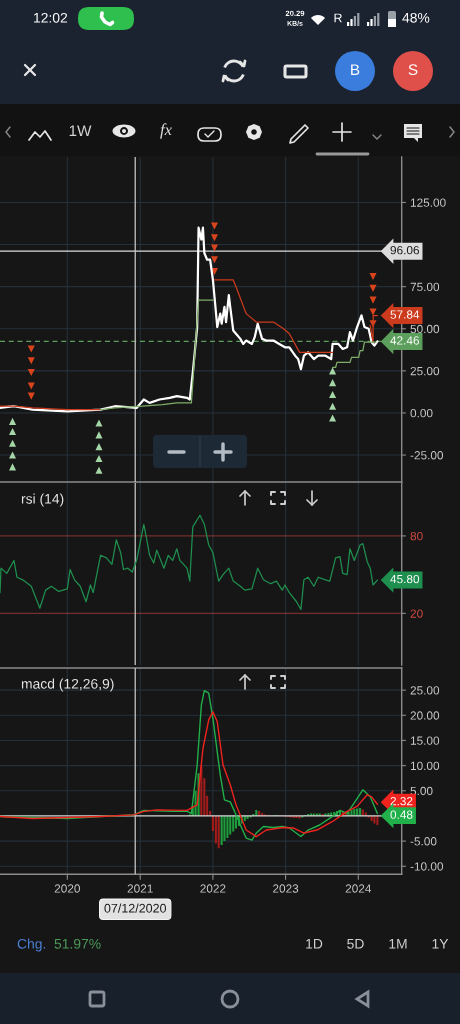 This screenshot has height=1024, width=460. What do you see at coordinates (428, 202) in the screenshot?
I see `y-tick-label: 125.00` at bounding box center [428, 202].